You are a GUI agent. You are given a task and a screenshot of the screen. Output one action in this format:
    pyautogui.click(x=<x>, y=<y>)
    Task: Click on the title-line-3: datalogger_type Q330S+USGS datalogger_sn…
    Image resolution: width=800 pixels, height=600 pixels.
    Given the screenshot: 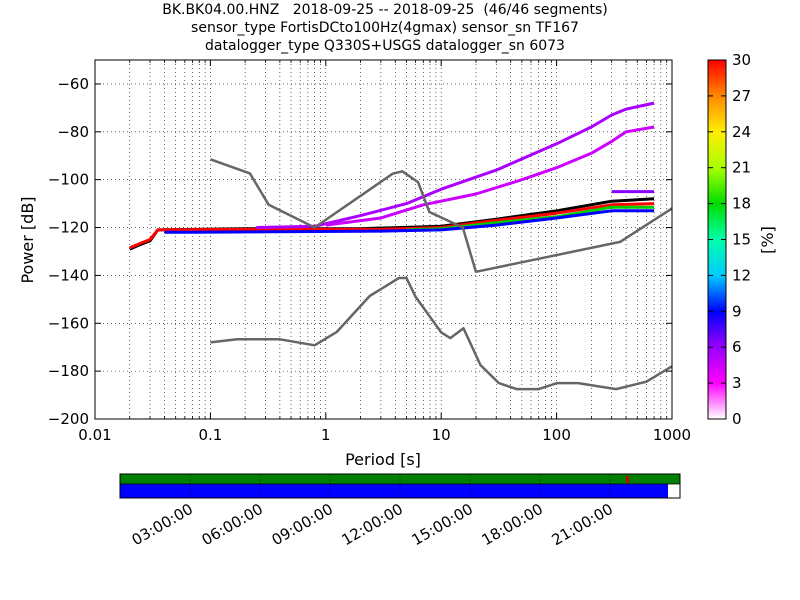 What is the action you would take?
    pyautogui.click(x=385, y=46)
    